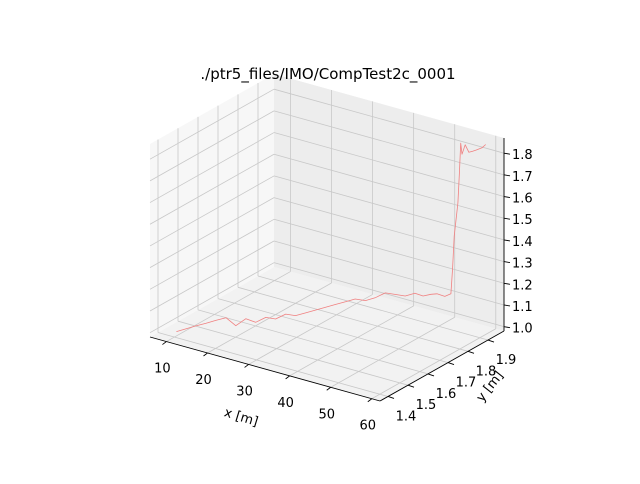 Image resolution: width=640 pixels, height=484 pixels. I want to click on z-tick-label: 1.6, so click(522, 199).